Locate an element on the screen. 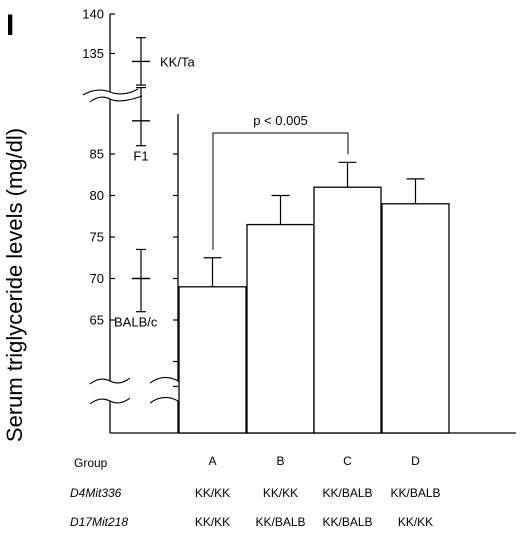 The width and height of the screenshot is (520, 535). reference-label: KK/Ta is located at coordinates (177, 61).